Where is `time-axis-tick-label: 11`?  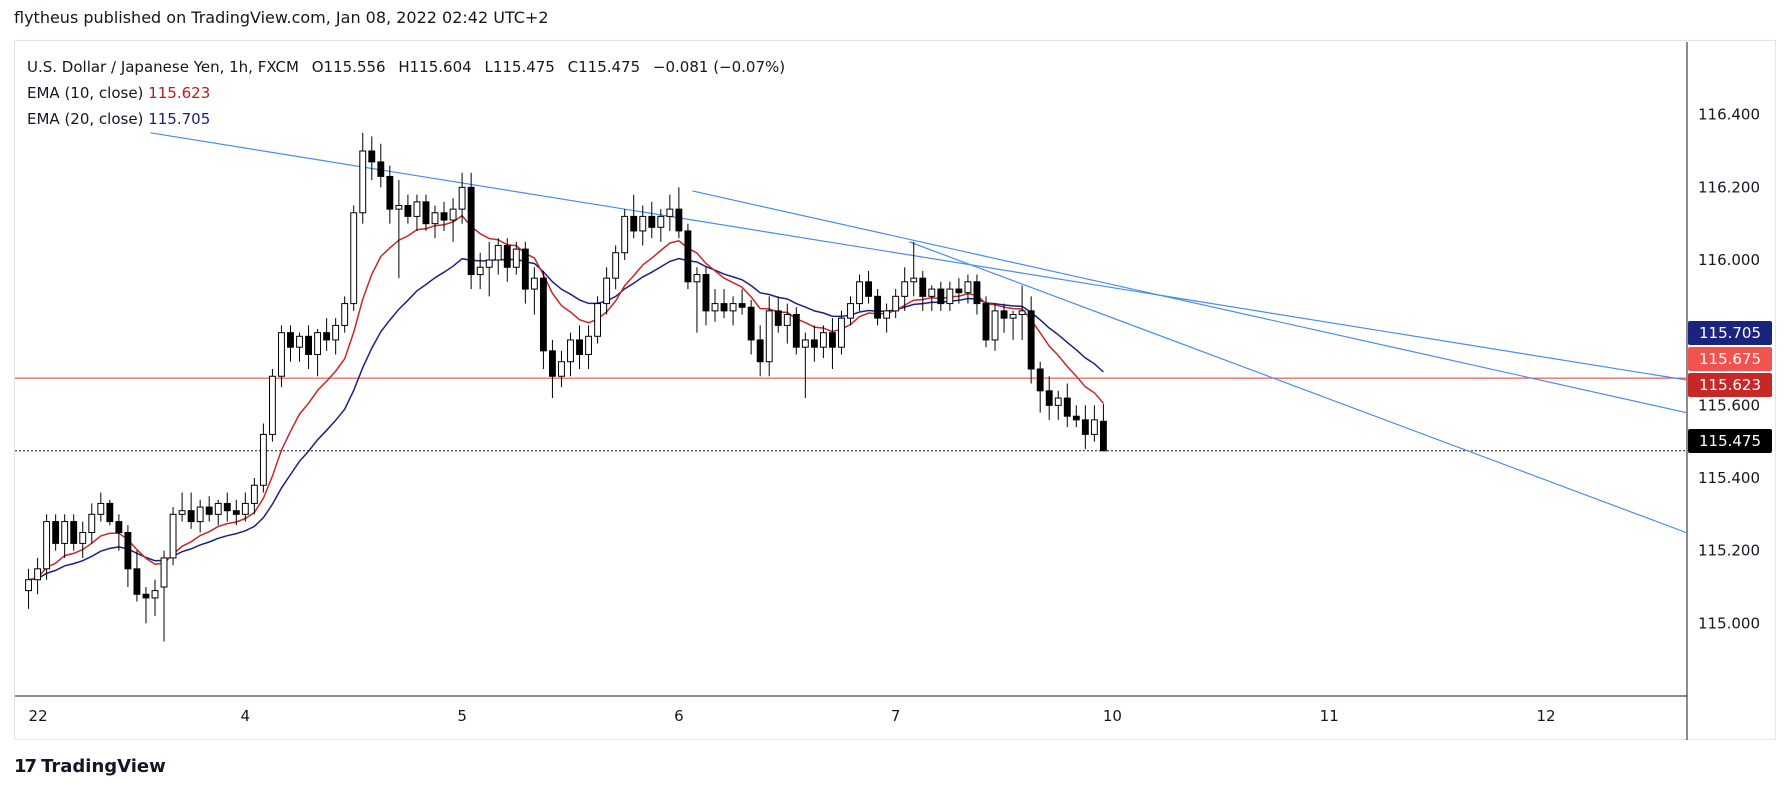
time-axis-tick-label: 11 is located at coordinates (1329, 716).